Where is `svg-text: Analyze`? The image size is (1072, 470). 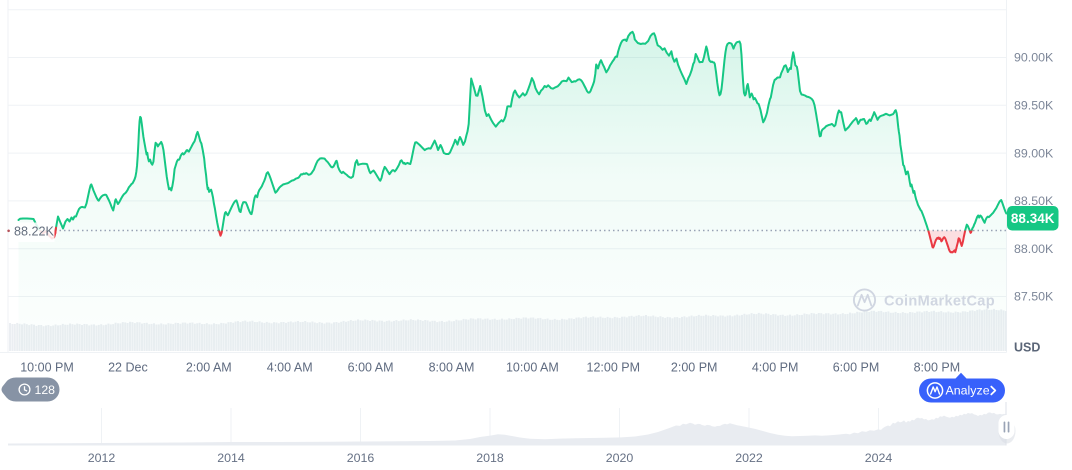 svg-text: Analyze is located at coordinates (968, 391).